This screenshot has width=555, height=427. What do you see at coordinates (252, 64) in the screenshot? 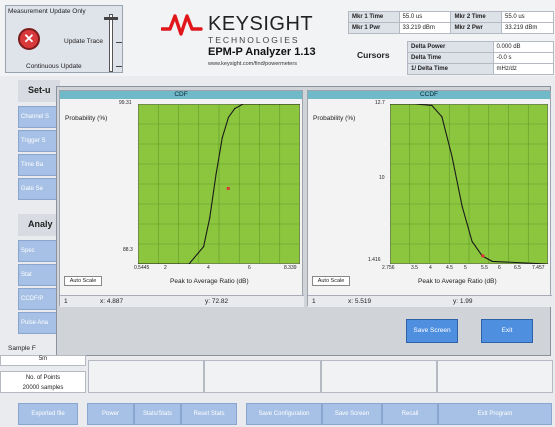
I see `app-url: www.keysight.com/find/powermeters` at bounding box center [252, 64].